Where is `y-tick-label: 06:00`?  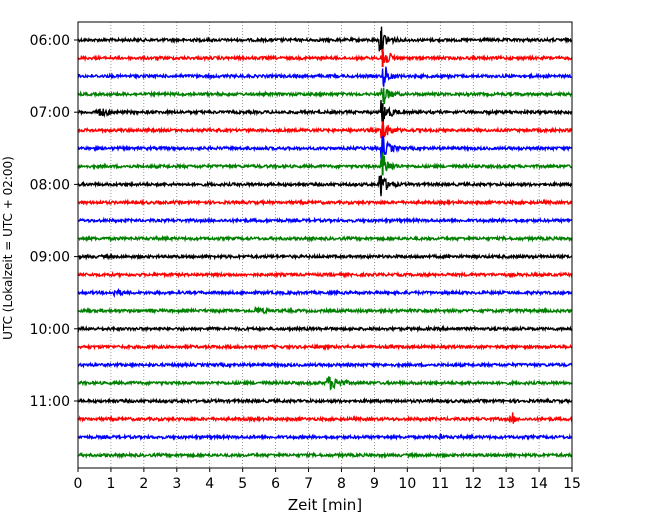
y-tick-label: 06:00 is located at coordinates (50, 41).